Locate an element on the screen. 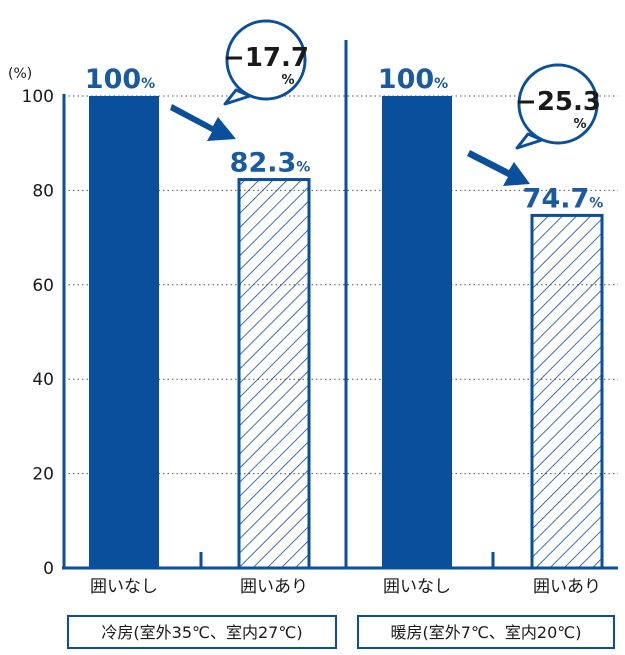 This screenshot has width=625, height=655. y-tick-label-80: 80 is located at coordinates (43, 191).